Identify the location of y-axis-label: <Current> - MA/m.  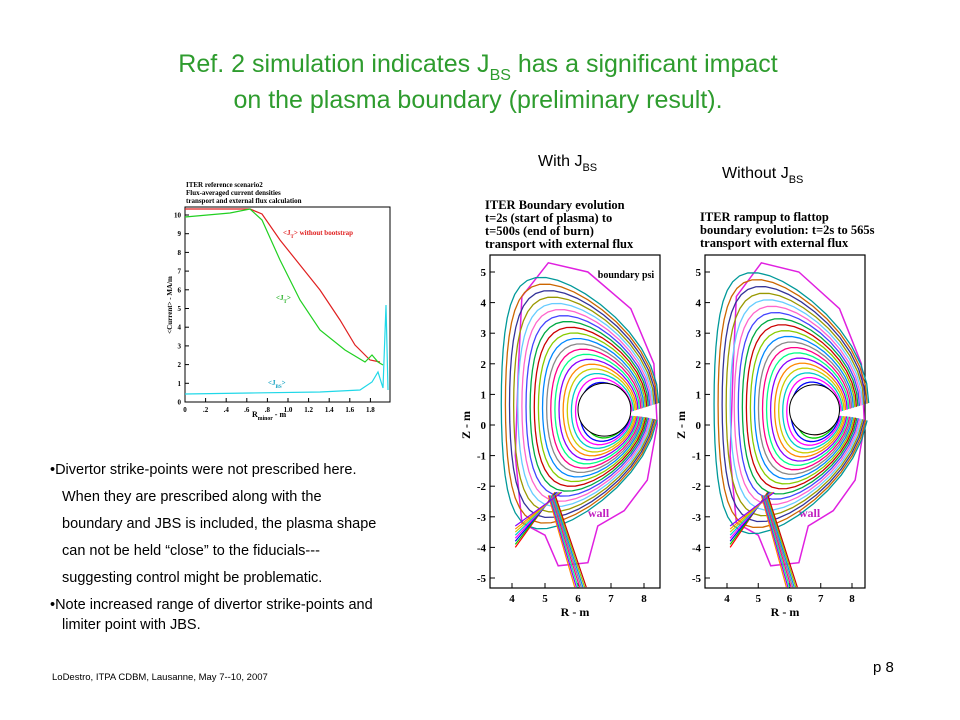
(170, 305).